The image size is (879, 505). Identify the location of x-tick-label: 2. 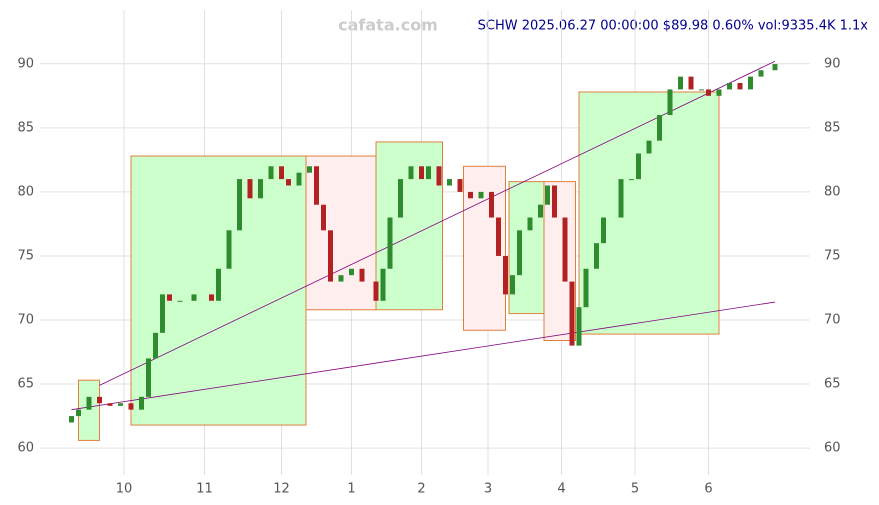
(421, 489).